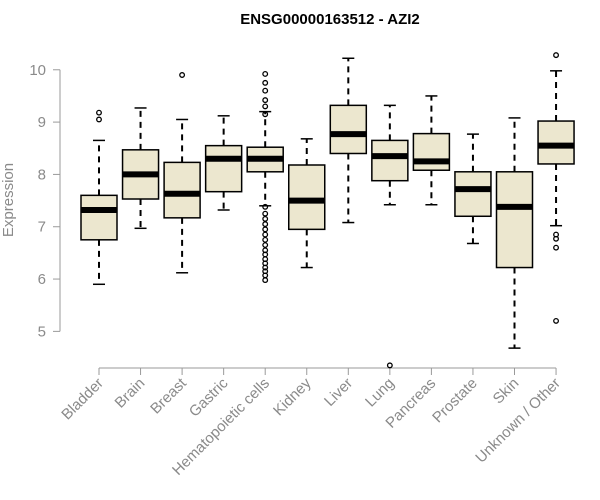 This screenshot has width=600, height=500. Describe the element at coordinates (82, 399) in the screenshot. I see `x-tick-label: Bladder` at that location.